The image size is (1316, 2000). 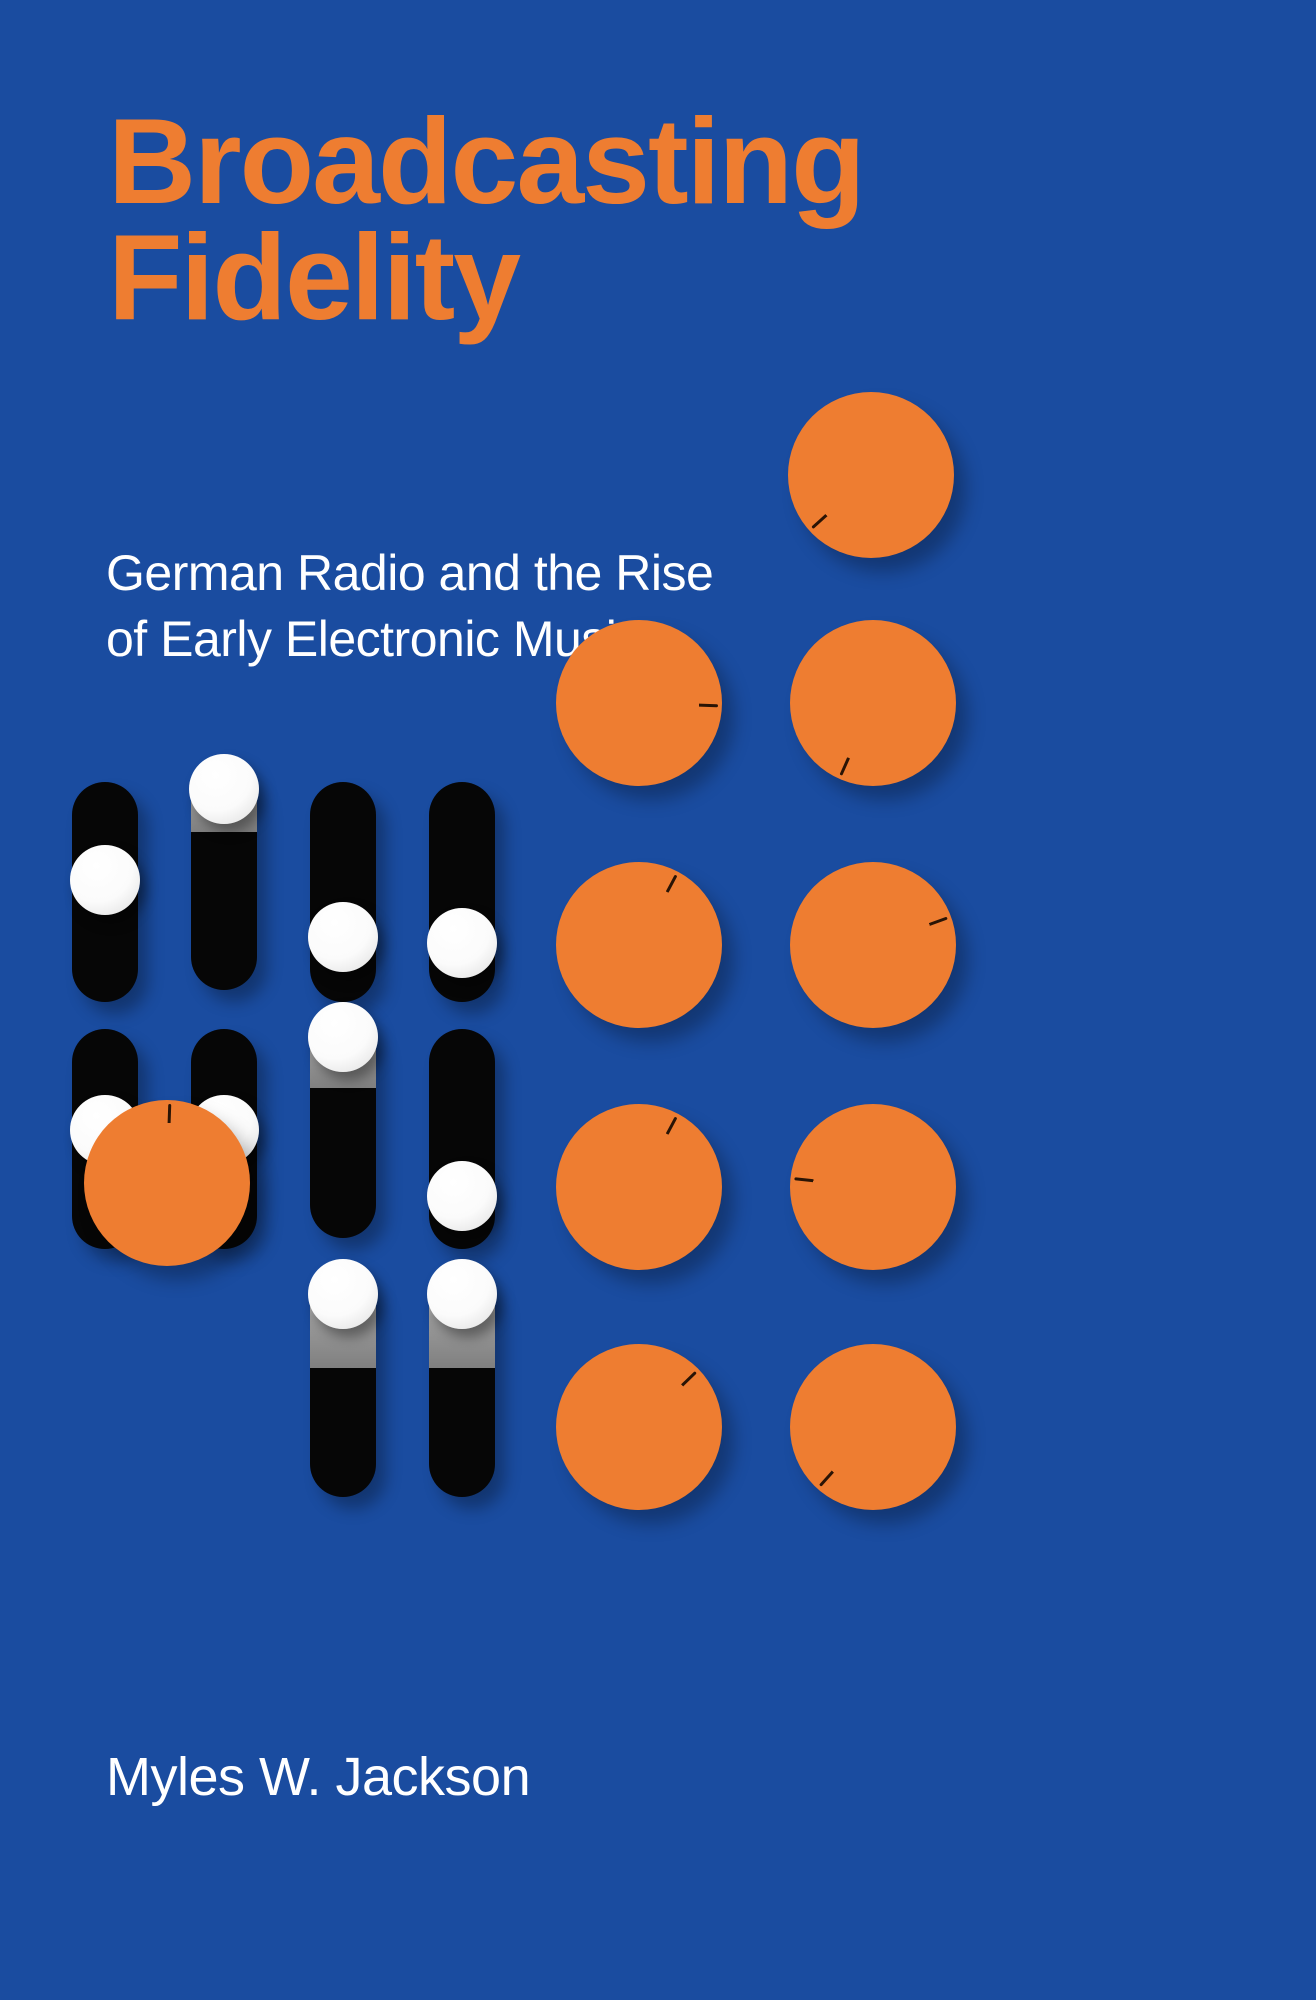 I want to click on title-line-1: Broadcasting, so click(x=487, y=161).